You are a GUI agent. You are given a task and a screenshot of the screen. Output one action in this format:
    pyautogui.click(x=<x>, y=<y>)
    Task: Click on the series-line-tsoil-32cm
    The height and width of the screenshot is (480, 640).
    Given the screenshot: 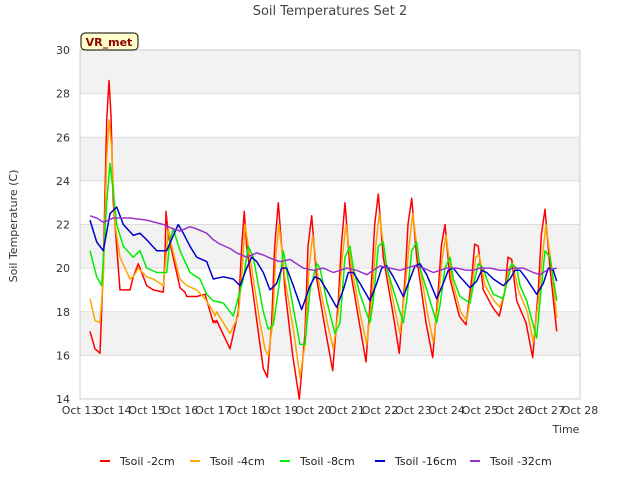 What is the action you would take?
    pyautogui.click(x=323, y=245)
    